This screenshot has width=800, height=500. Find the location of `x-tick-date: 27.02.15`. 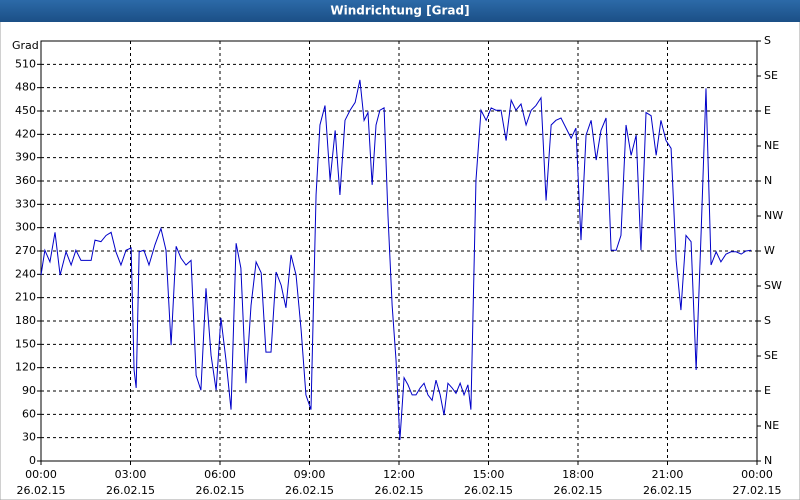

x-tick-date: 27.02.15 is located at coordinates (757, 490).